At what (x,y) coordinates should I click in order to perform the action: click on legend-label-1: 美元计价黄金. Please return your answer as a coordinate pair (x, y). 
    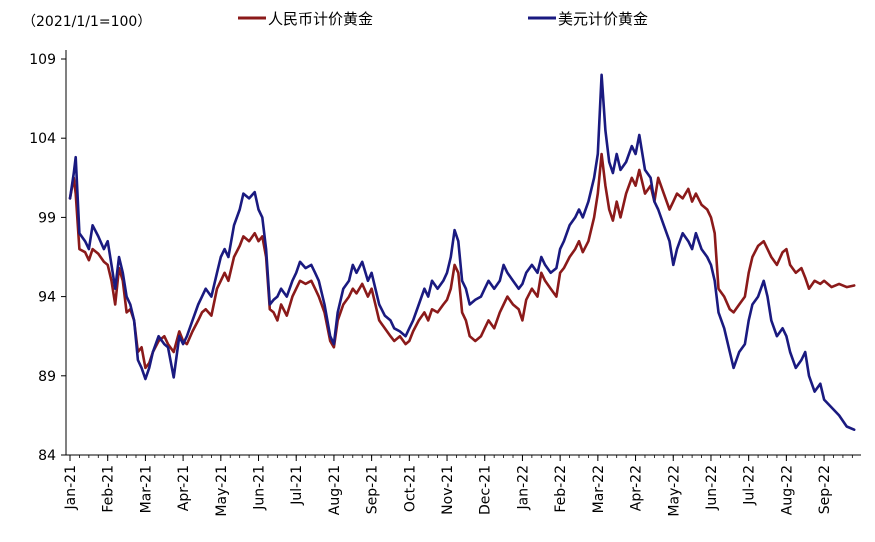
    Looking at the image, I should click on (603, 19).